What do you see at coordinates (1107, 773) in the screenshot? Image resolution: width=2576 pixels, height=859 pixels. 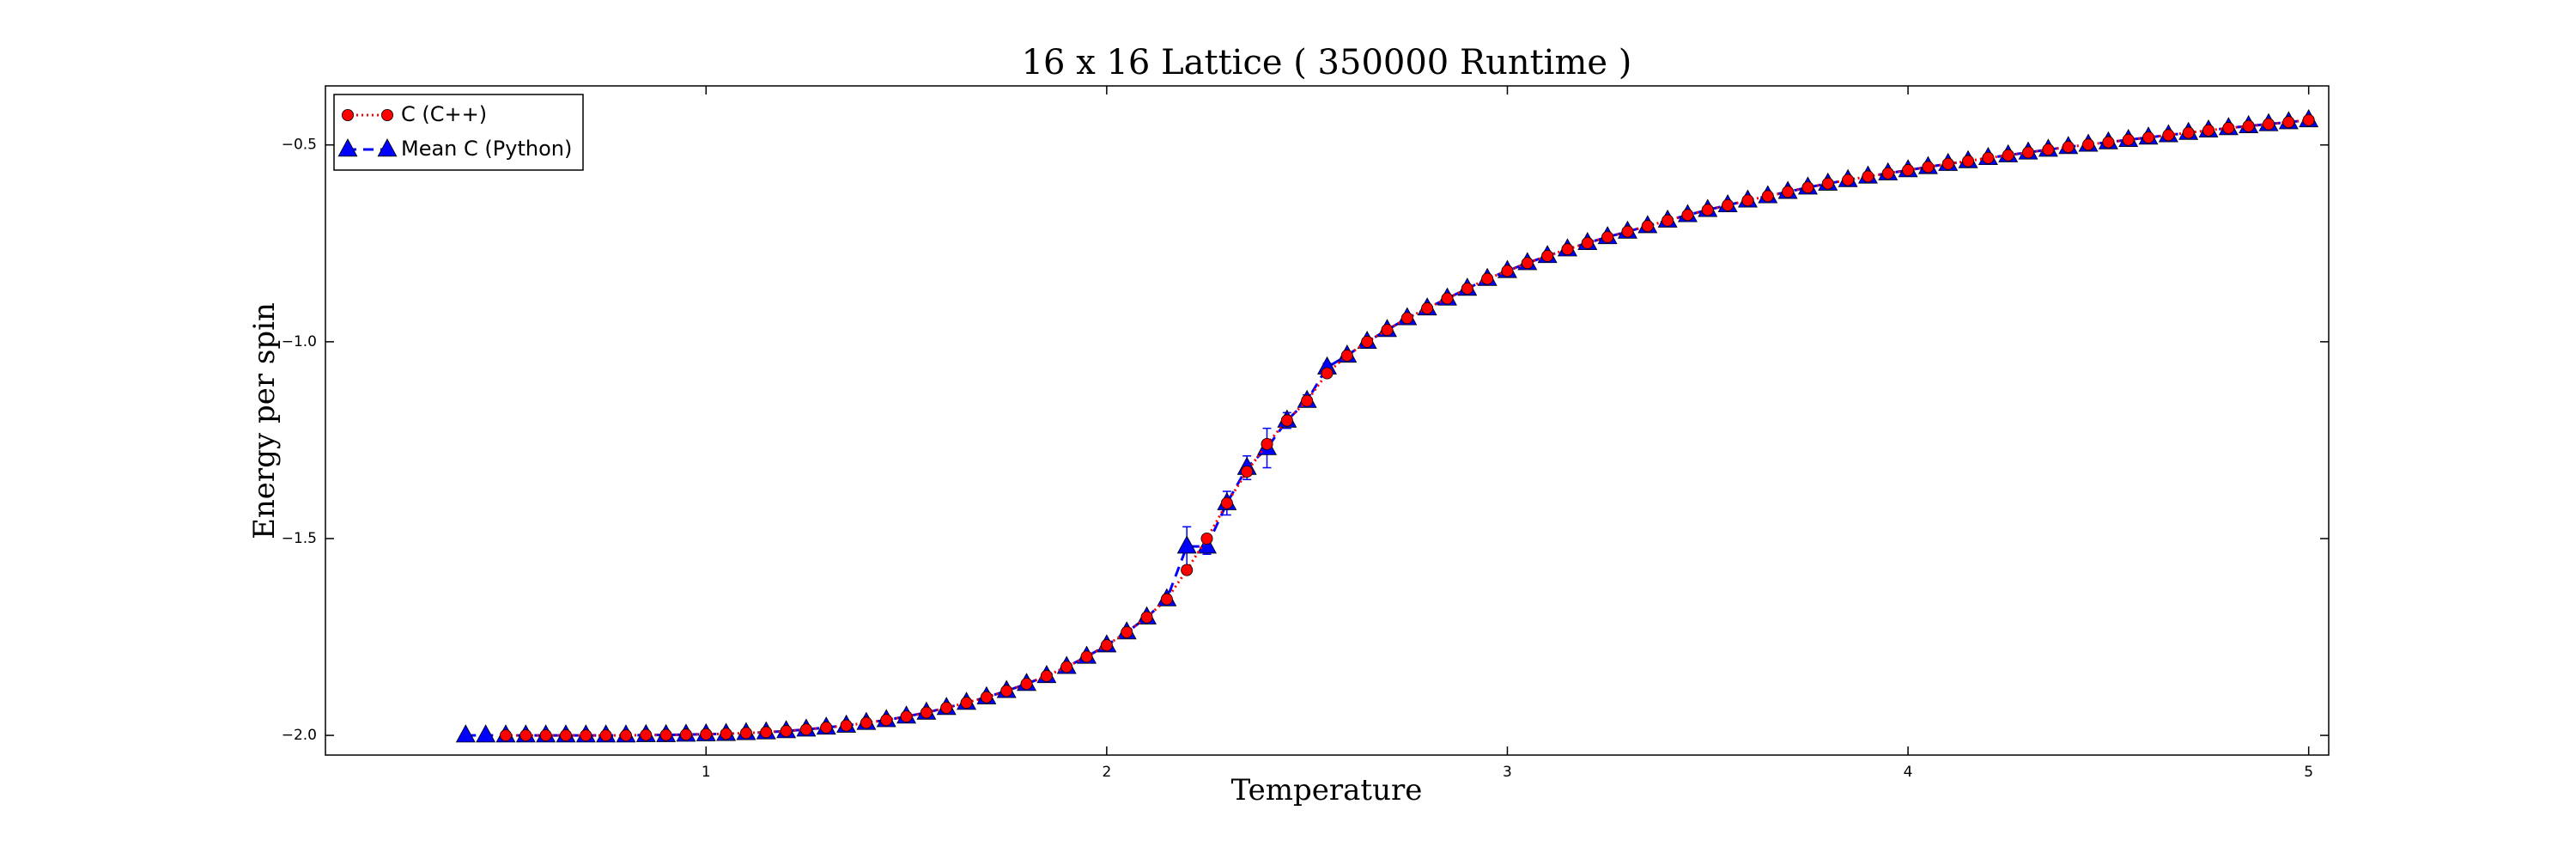 I see `x-tick-label: 2` at bounding box center [1107, 773].